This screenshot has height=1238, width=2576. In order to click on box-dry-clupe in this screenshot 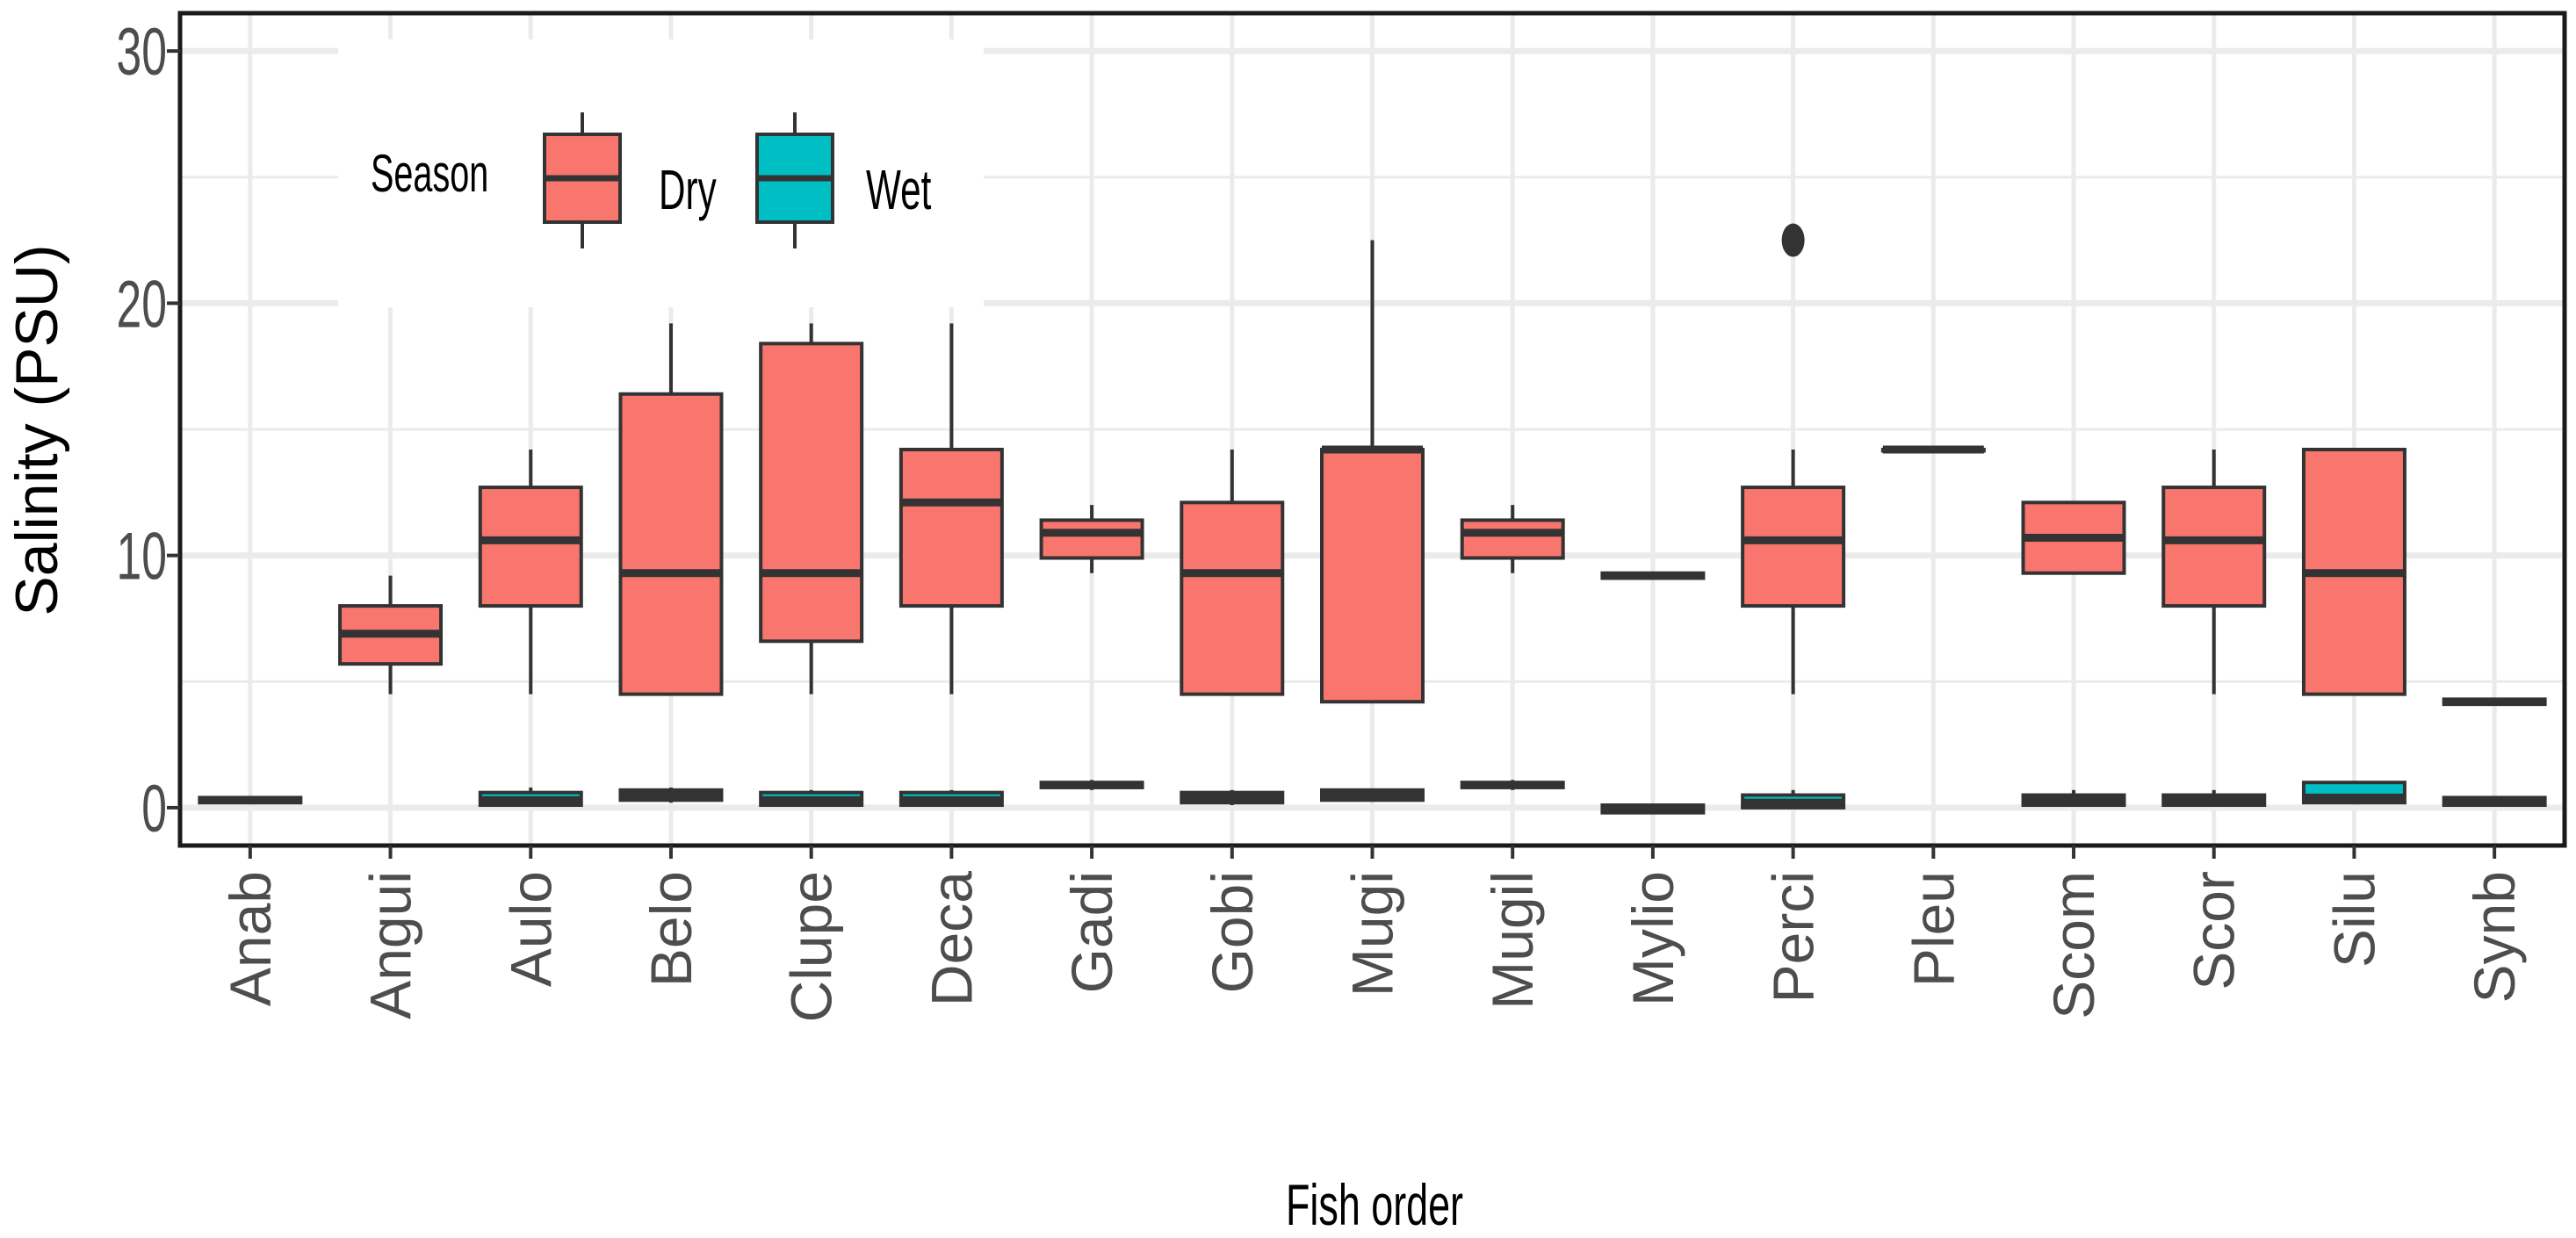, I will do `click(811, 509)`.